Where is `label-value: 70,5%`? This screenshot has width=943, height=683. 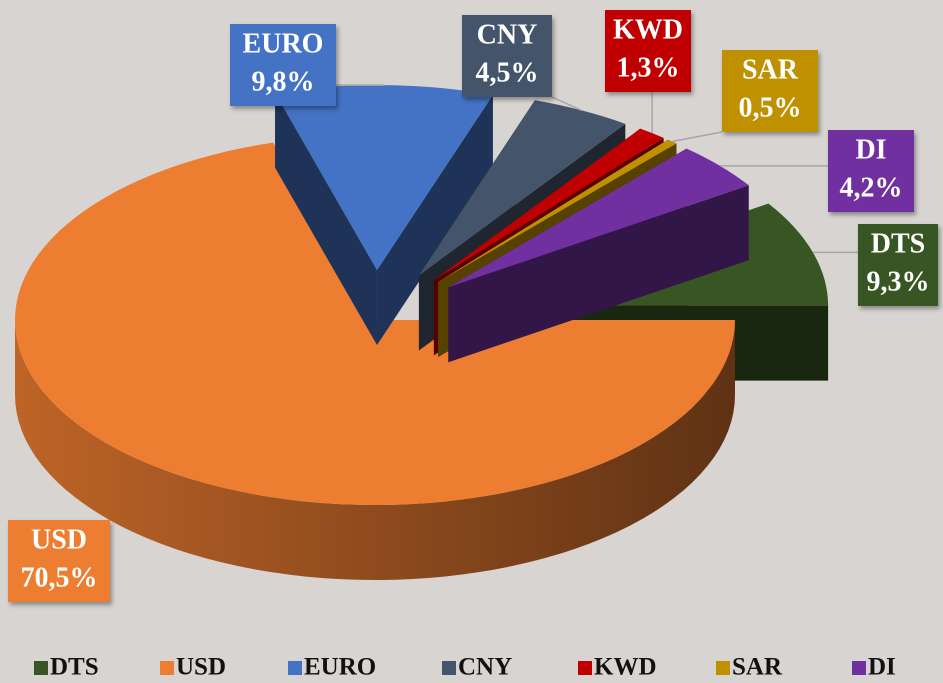 label-value: 70,5% is located at coordinates (59, 577).